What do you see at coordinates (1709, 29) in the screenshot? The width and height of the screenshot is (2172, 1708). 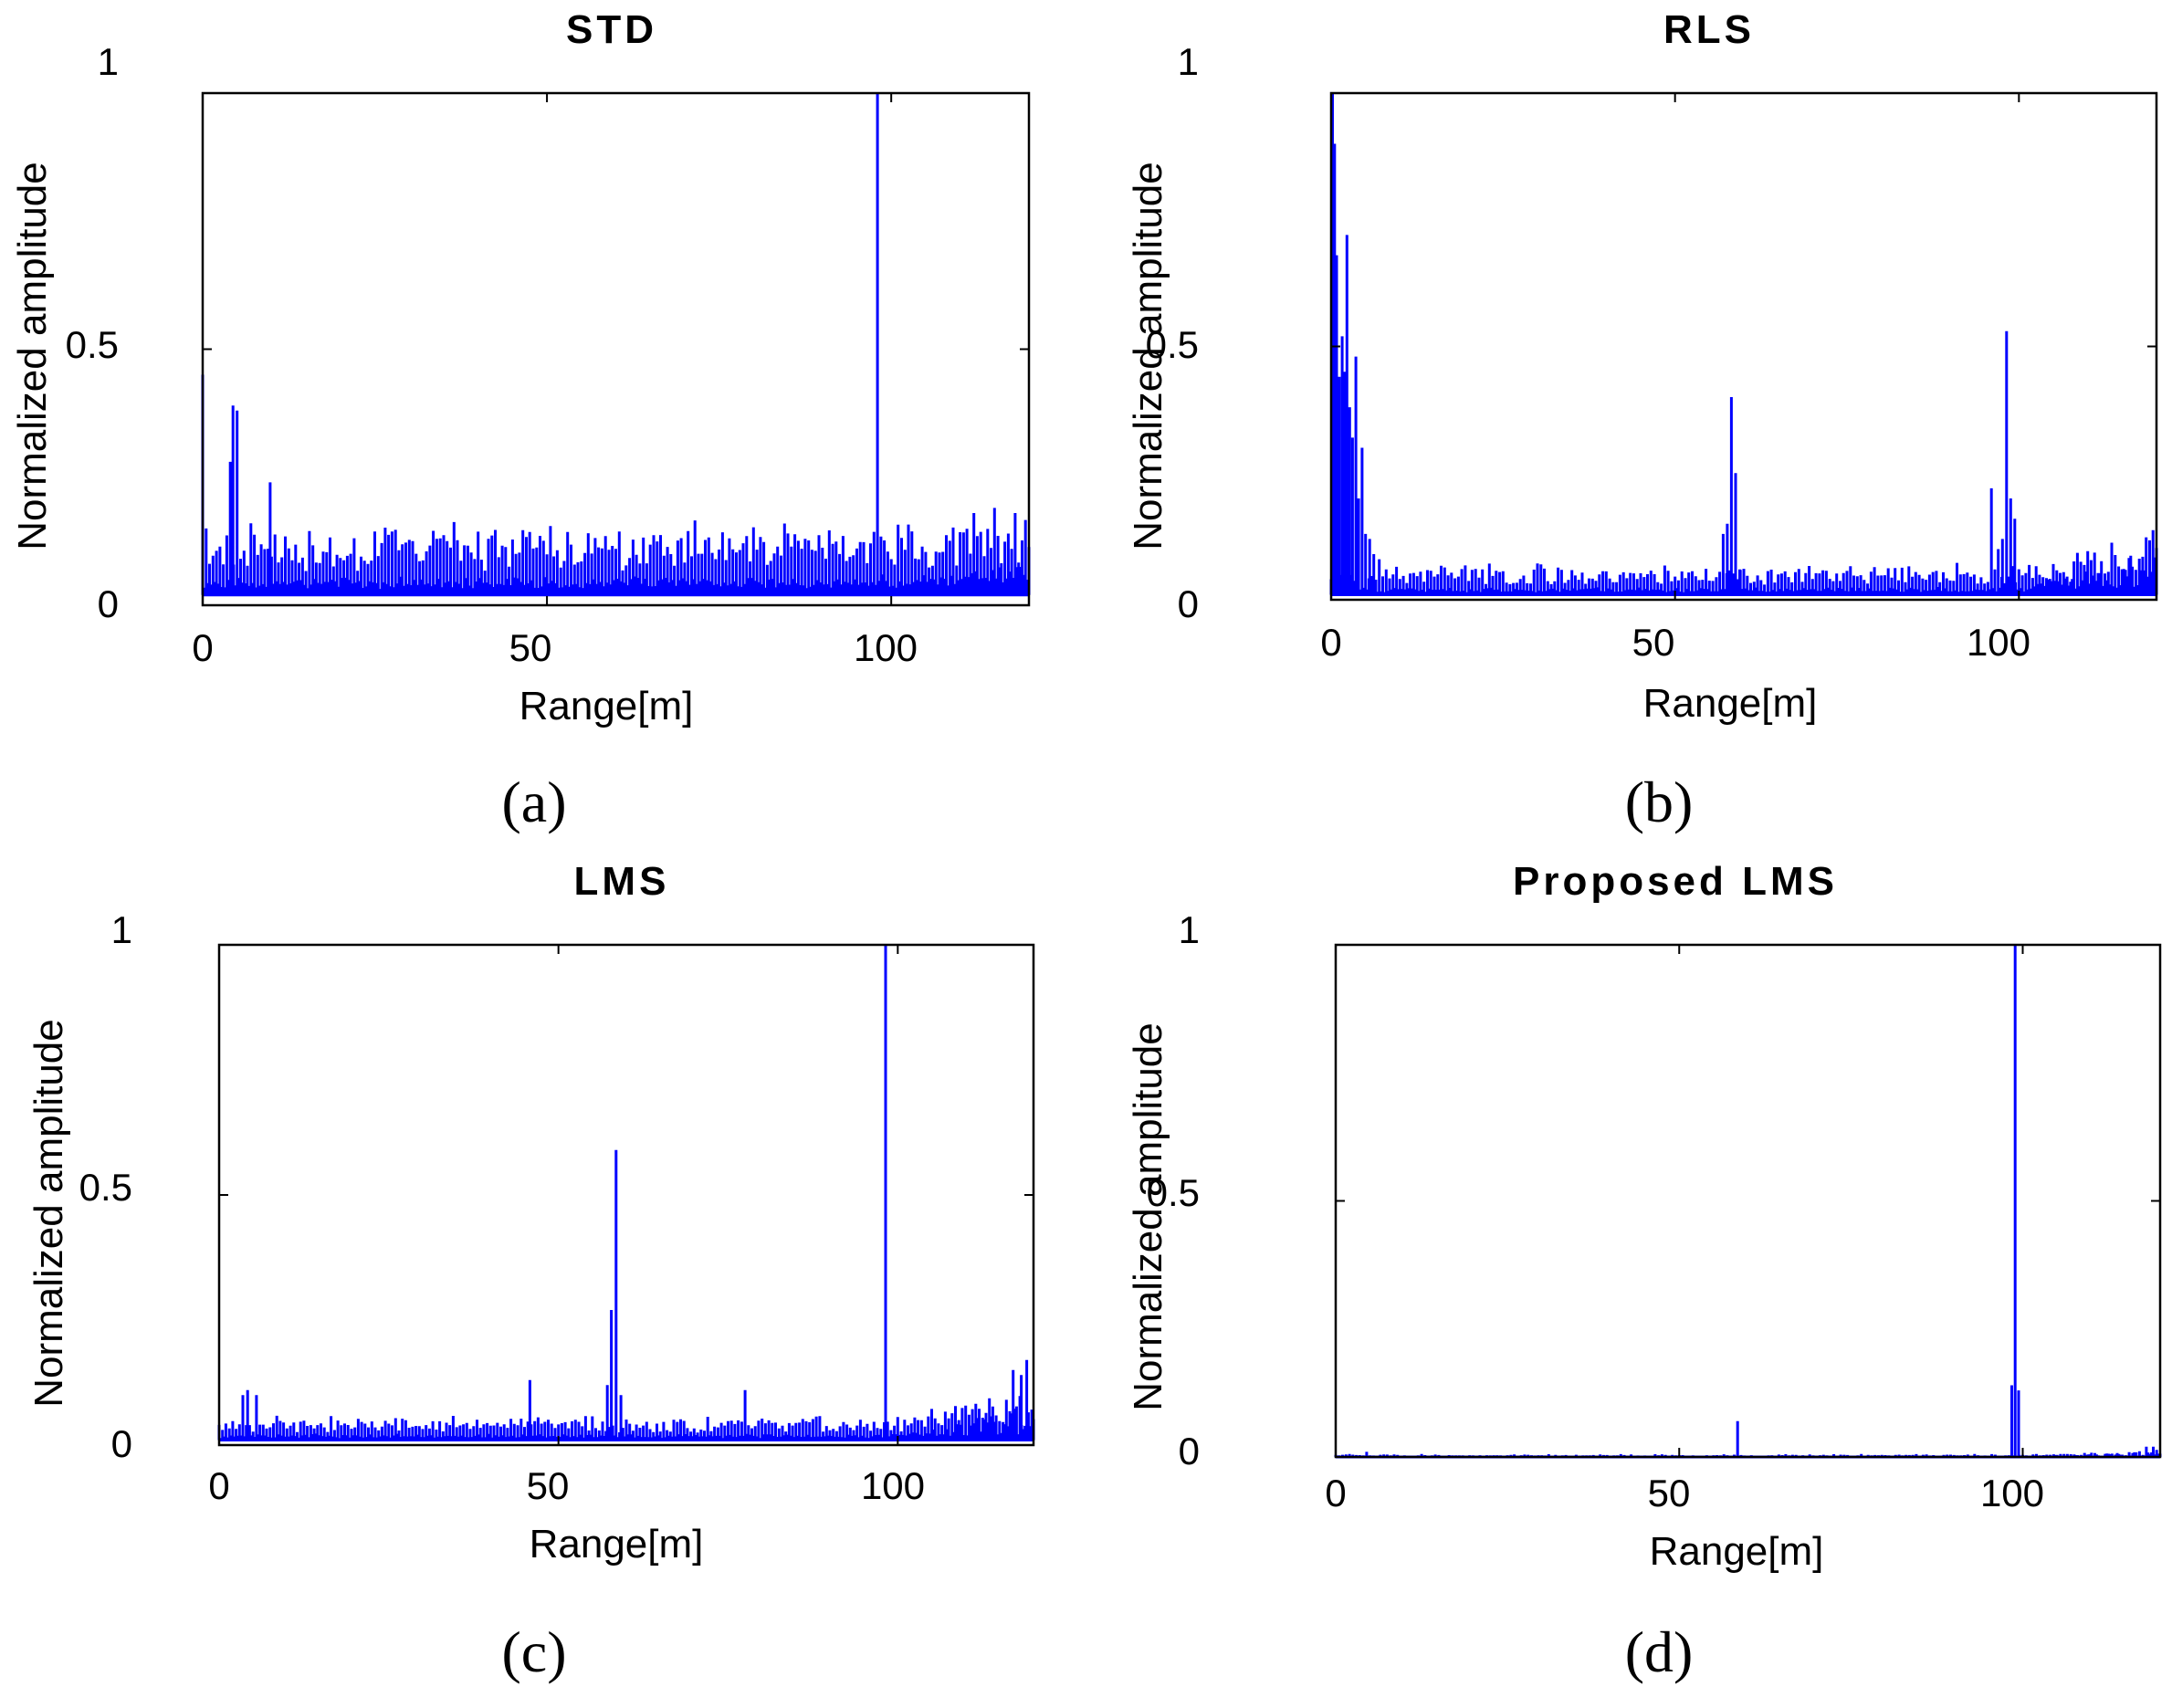 I see `chart-title: RLS` at bounding box center [1709, 29].